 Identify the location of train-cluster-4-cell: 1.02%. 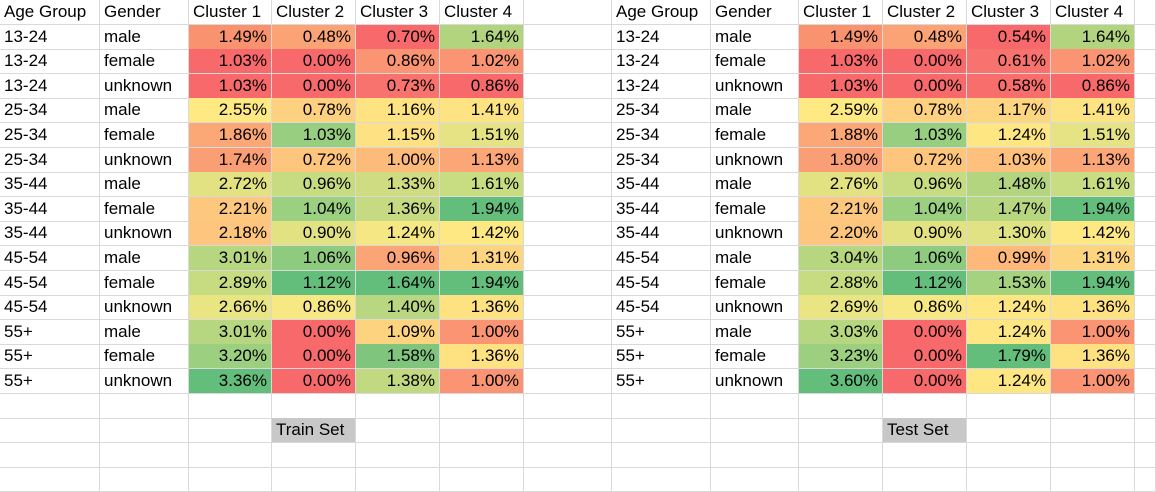
(482, 62).